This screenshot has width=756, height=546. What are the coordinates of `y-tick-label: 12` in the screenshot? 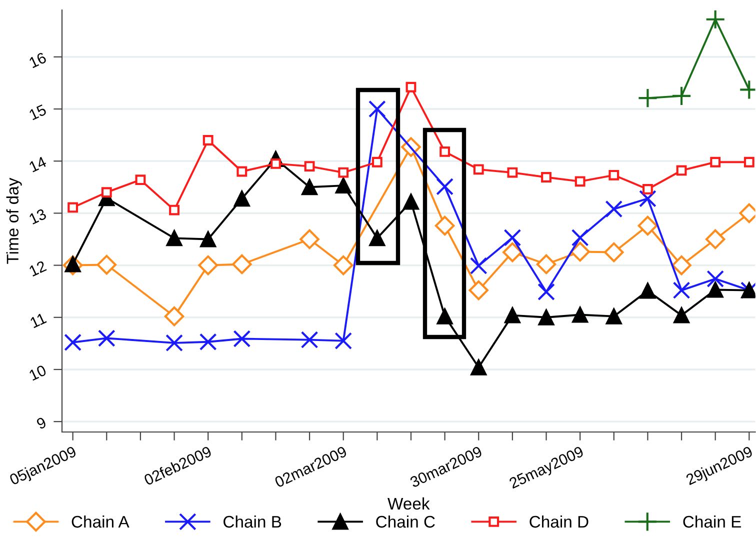 It's located at (37, 268).